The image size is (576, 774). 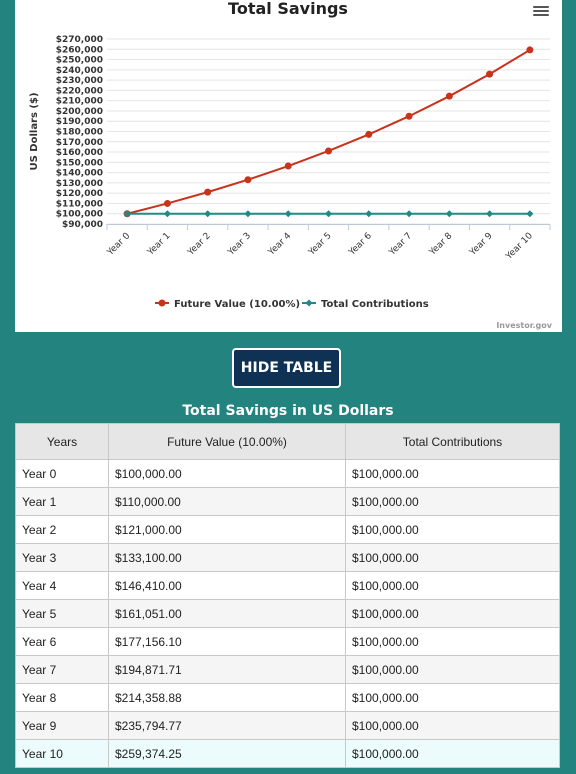 I want to click on chart-title: Total Savings, so click(x=288, y=9).